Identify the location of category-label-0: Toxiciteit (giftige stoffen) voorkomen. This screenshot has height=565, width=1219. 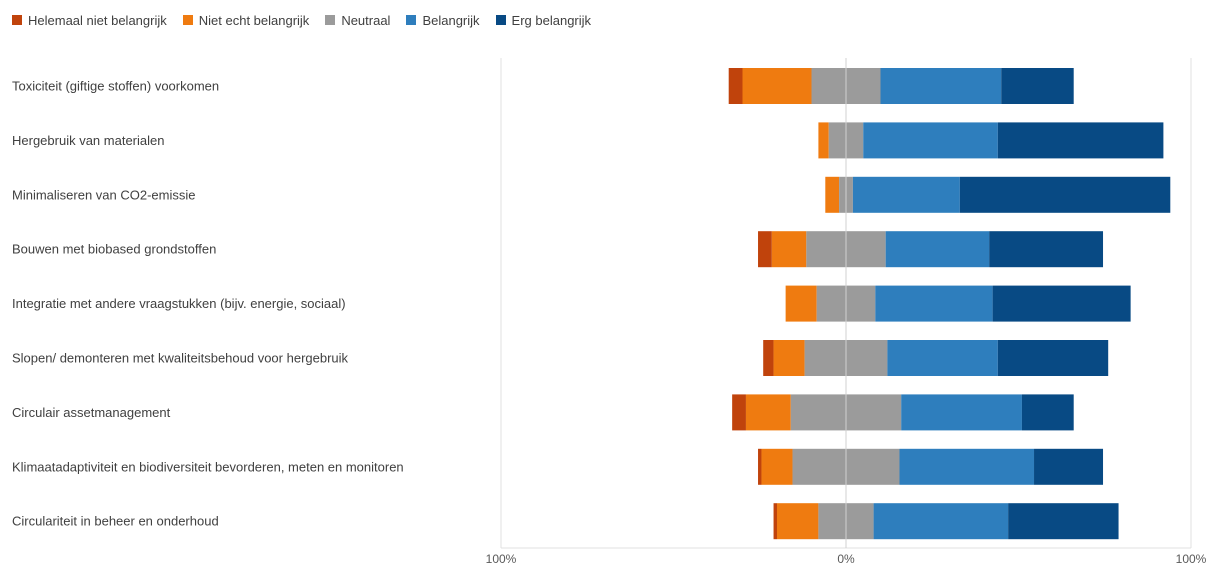
(115, 86).